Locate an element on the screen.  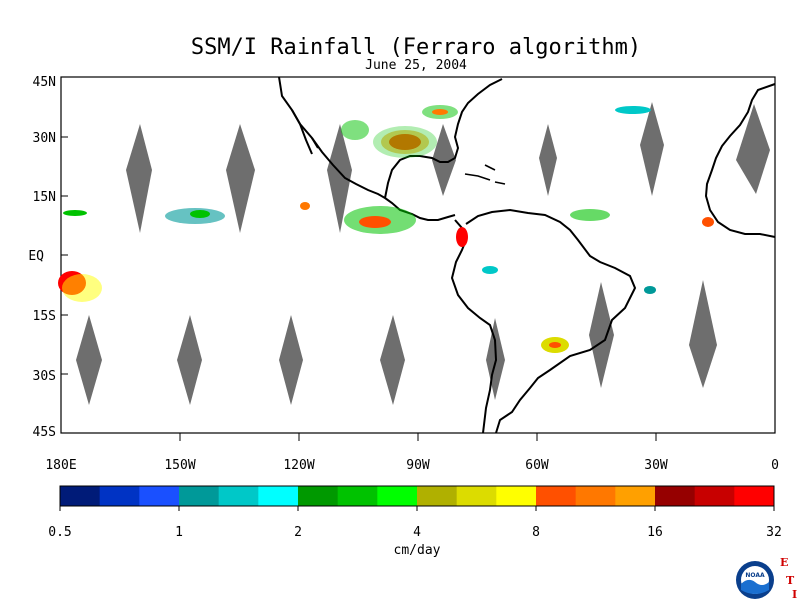
noaa-logo: NOAA is located at coordinates (755, 580).